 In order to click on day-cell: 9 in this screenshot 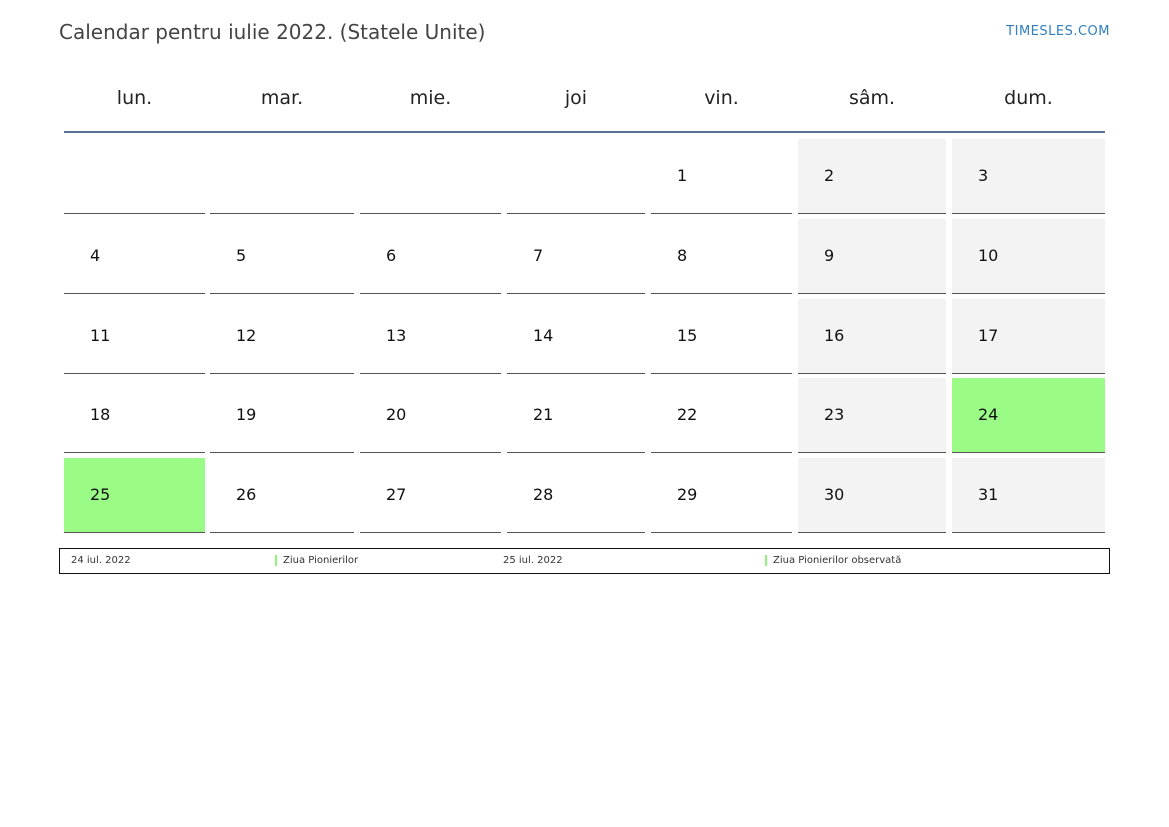, I will do `click(872, 256)`.